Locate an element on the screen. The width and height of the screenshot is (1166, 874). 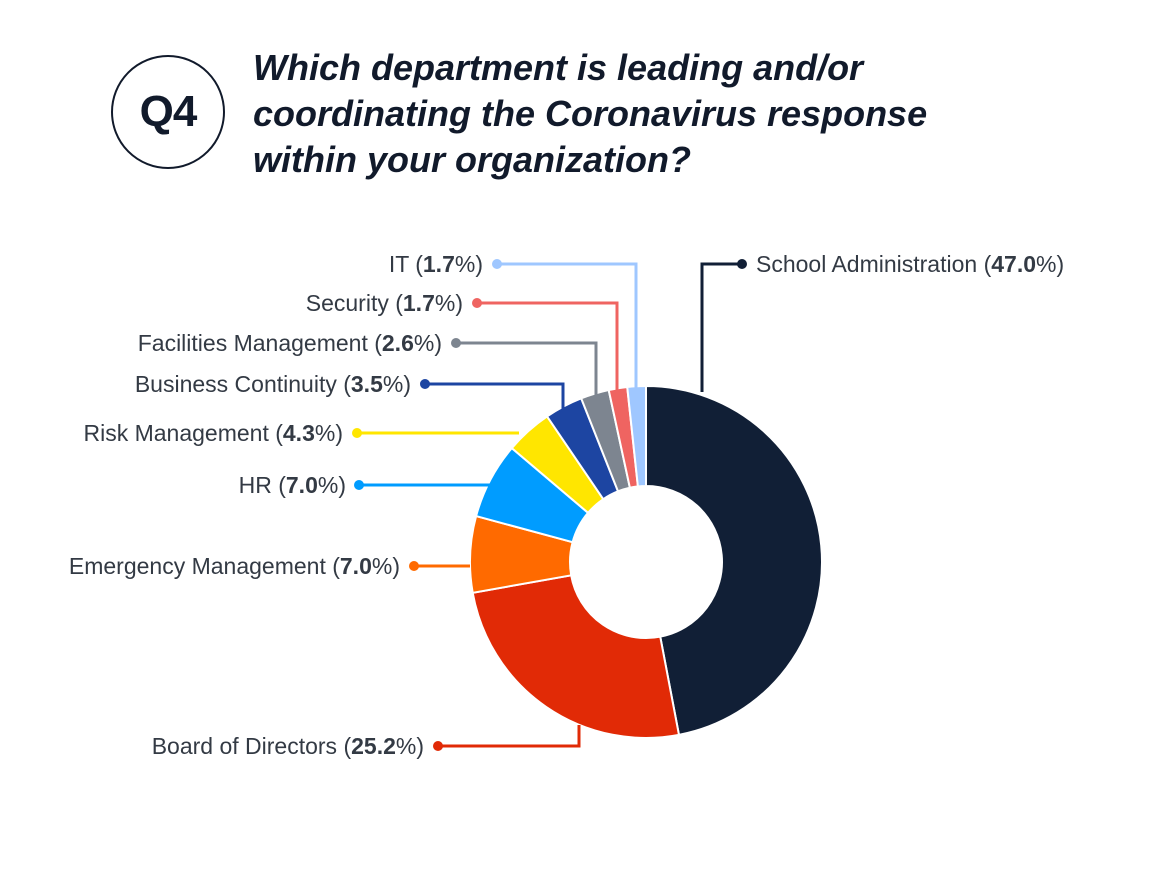
leader-dot-emergency-management is located at coordinates (414, 566).